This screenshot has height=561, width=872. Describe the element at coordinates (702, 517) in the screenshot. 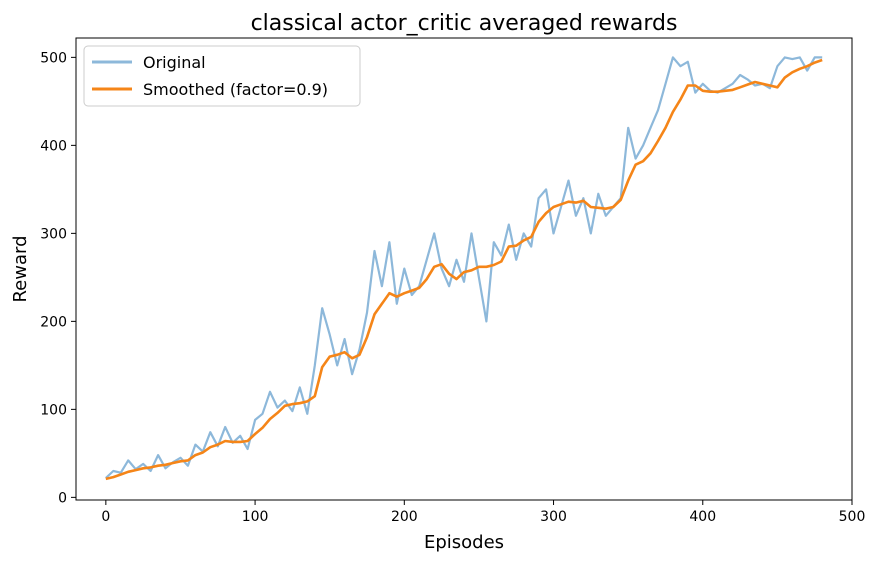

I see `x-tick-label: 400` at that location.